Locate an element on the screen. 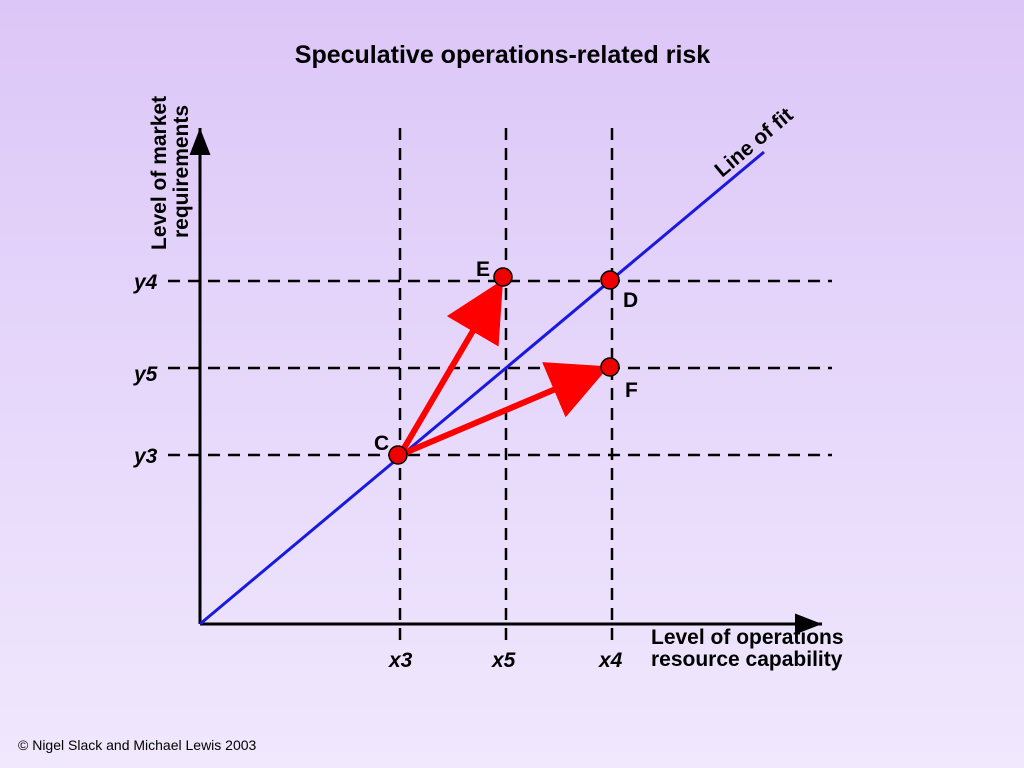 The height and width of the screenshot is (768, 1024). point-d-label: D is located at coordinates (630, 300).